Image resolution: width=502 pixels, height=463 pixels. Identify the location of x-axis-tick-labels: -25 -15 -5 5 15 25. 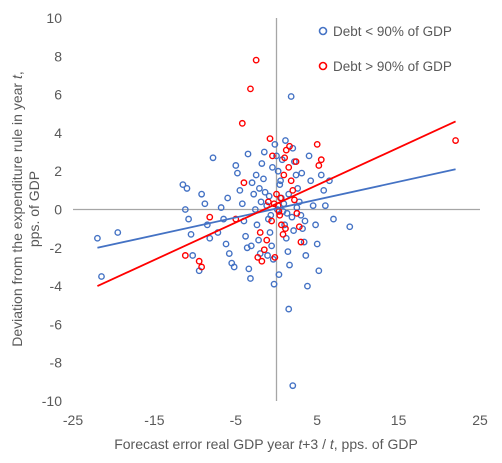
(275, 420).